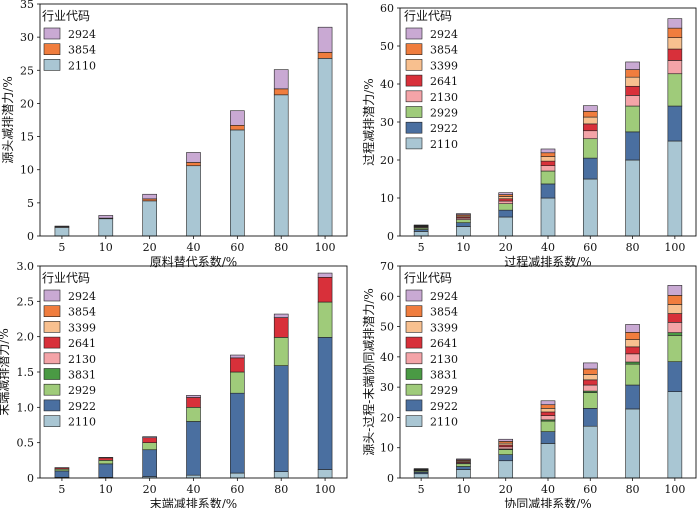 The image size is (700, 512). Describe the element at coordinates (150, 247) in the screenshot. I see `x-tick-label: 20` at that location.